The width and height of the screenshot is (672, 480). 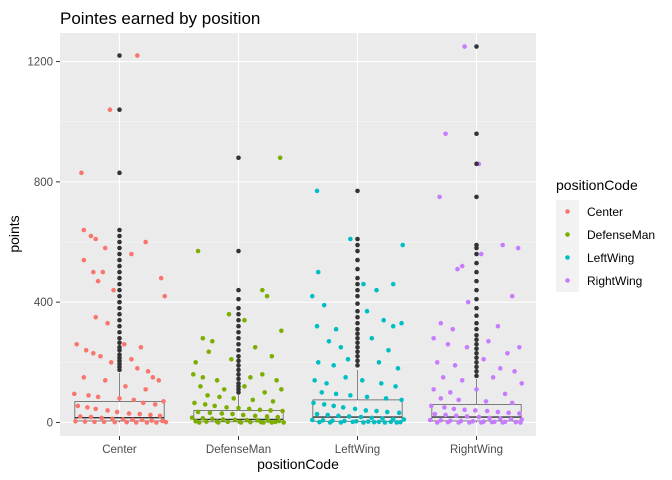 I want to click on x-tick-label: RightWing, so click(x=476, y=450).